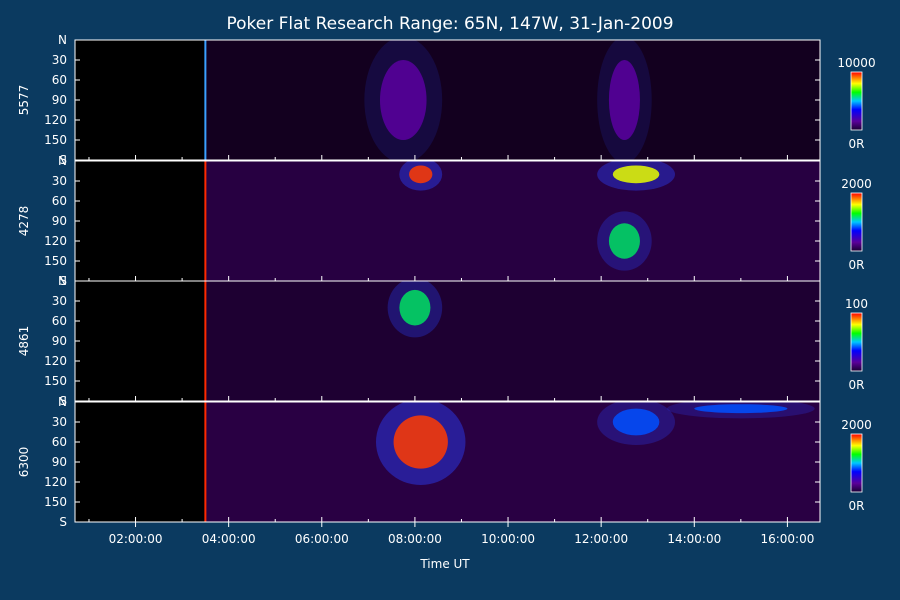 This screenshot has height=600, width=900. What do you see at coordinates (508, 539) in the screenshot?
I see `x-tick-label: 10:00:00` at bounding box center [508, 539].